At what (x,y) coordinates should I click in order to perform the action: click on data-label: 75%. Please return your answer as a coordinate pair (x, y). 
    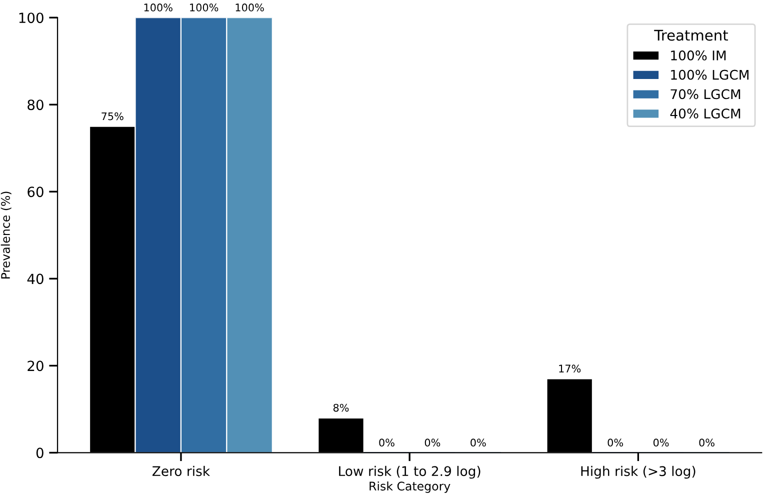
    Looking at the image, I should click on (113, 116).